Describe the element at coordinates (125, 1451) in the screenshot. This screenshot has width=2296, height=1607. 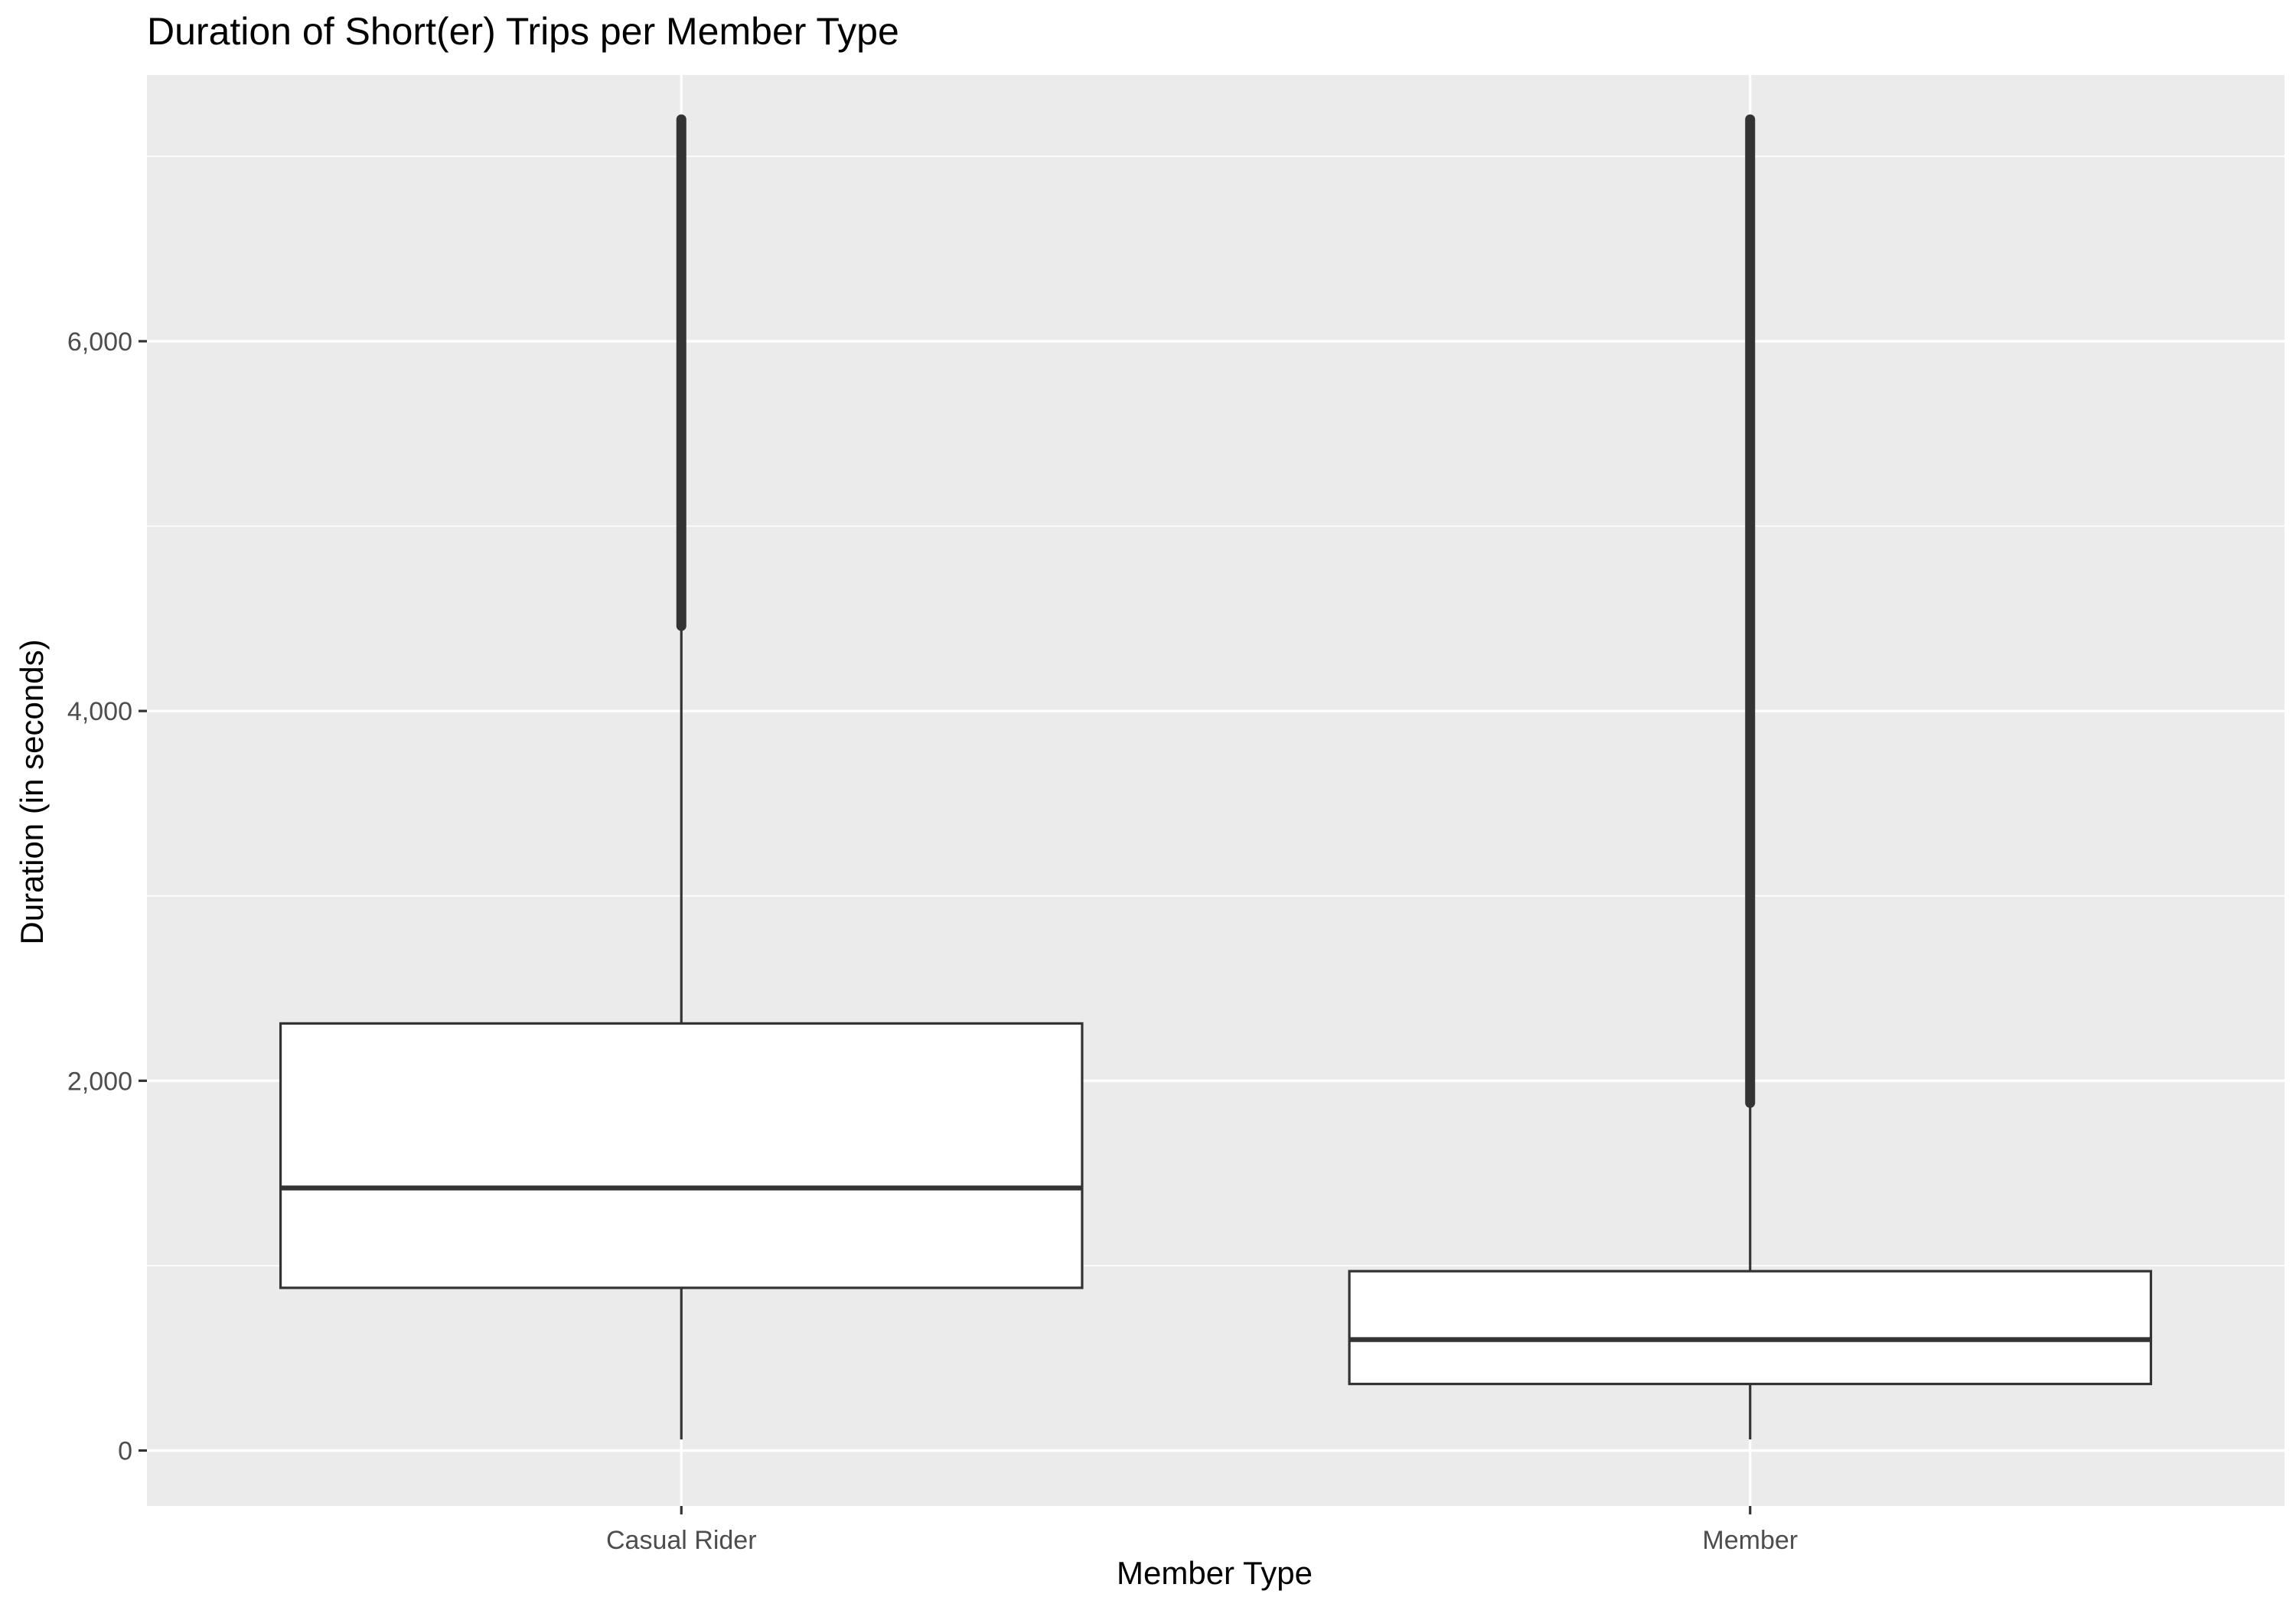
I see `y-tick-label: 0` at that location.